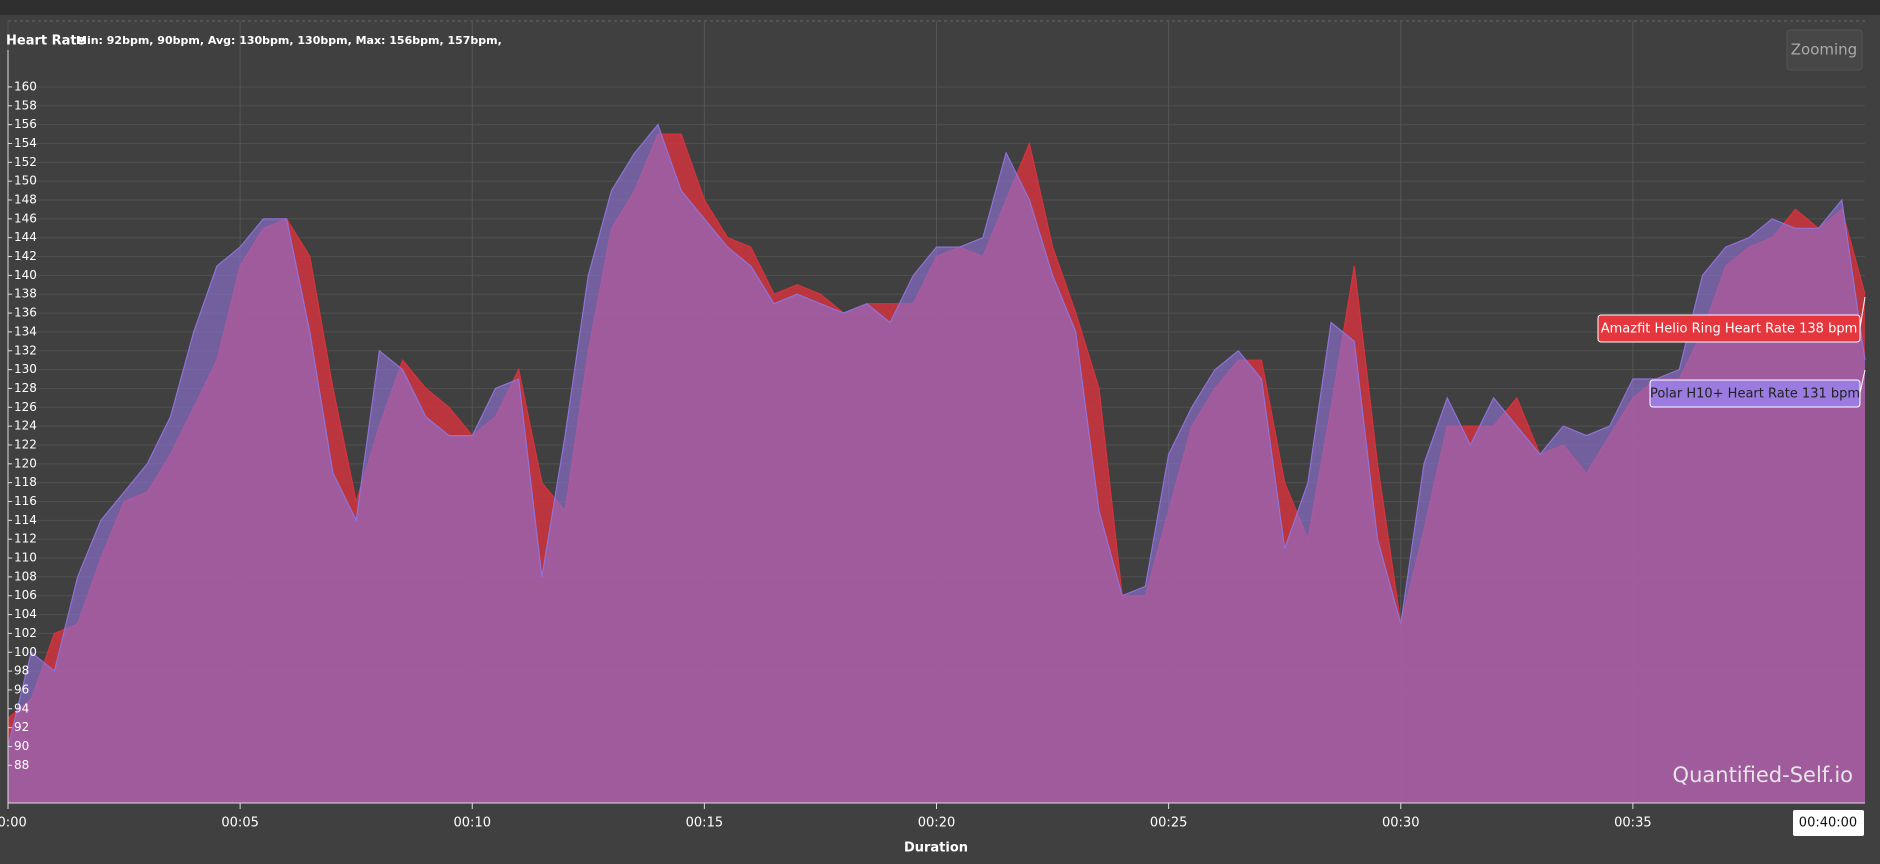 This screenshot has height=864, width=1880. I want to click on y-tick-label: 92, so click(21, 727).